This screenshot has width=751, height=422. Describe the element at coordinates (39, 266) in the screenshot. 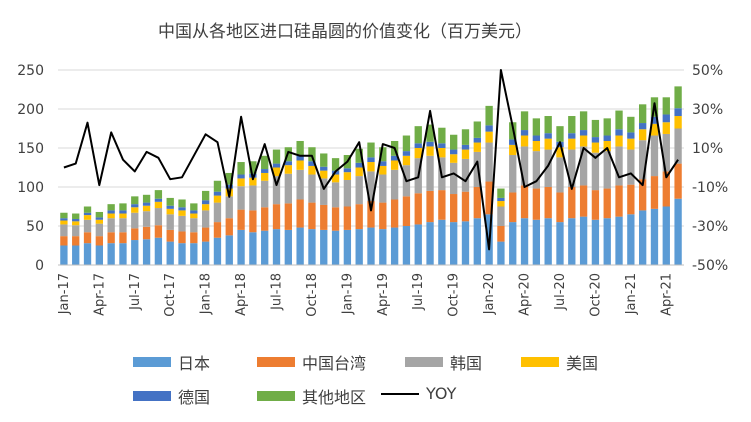

I see `y-left-tick-label: 0` at that location.